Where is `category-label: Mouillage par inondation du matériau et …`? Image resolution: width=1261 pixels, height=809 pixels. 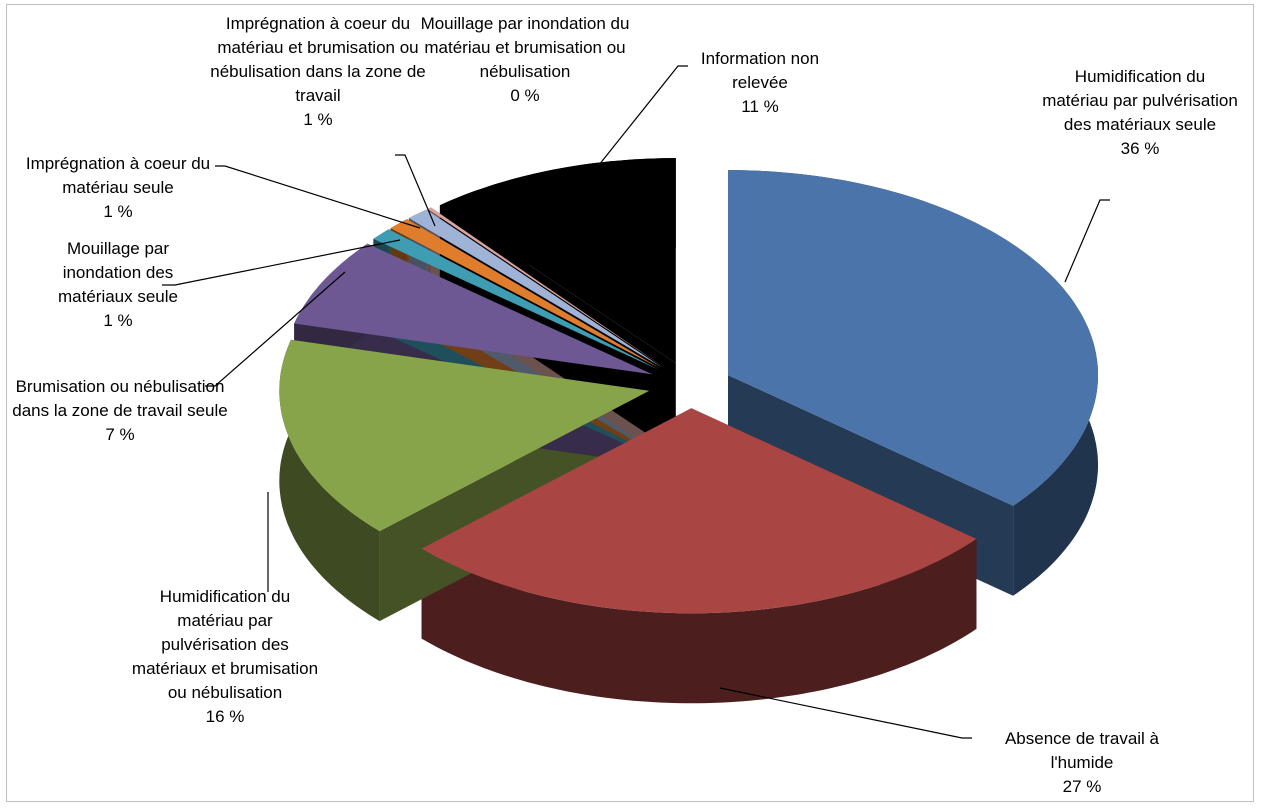
category-label: Mouillage par inondation du matériau et … is located at coordinates (525, 47).